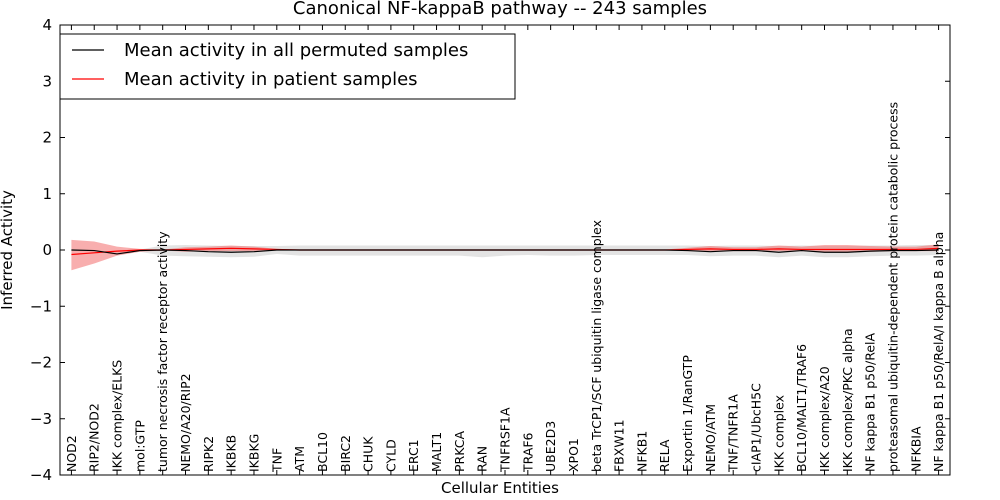 The width and height of the screenshot is (1000, 500). Describe the element at coordinates (299, 459) in the screenshot. I see `x-tick-label: ATM` at that location.